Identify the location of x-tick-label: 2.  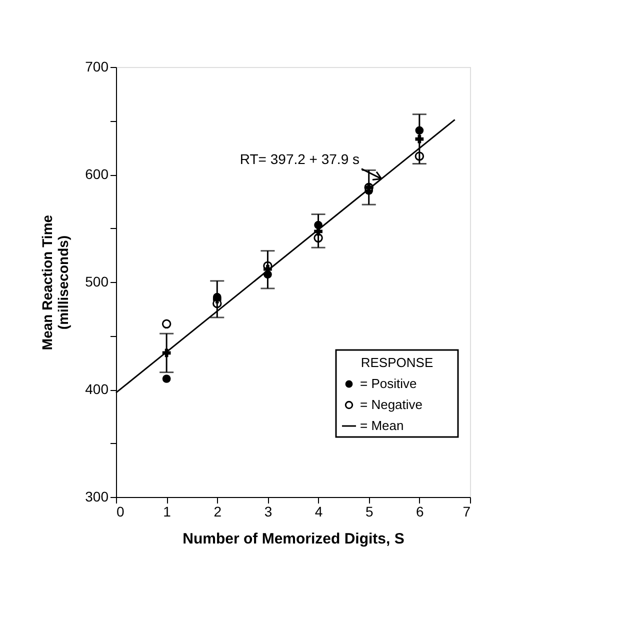
(218, 512).